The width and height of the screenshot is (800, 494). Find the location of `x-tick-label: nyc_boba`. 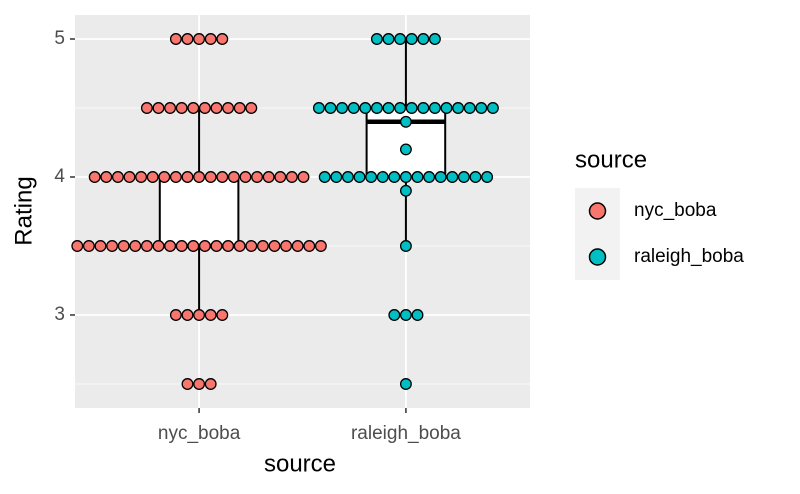

x-tick-label: nyc_boba is located at coordinates (199, 433).